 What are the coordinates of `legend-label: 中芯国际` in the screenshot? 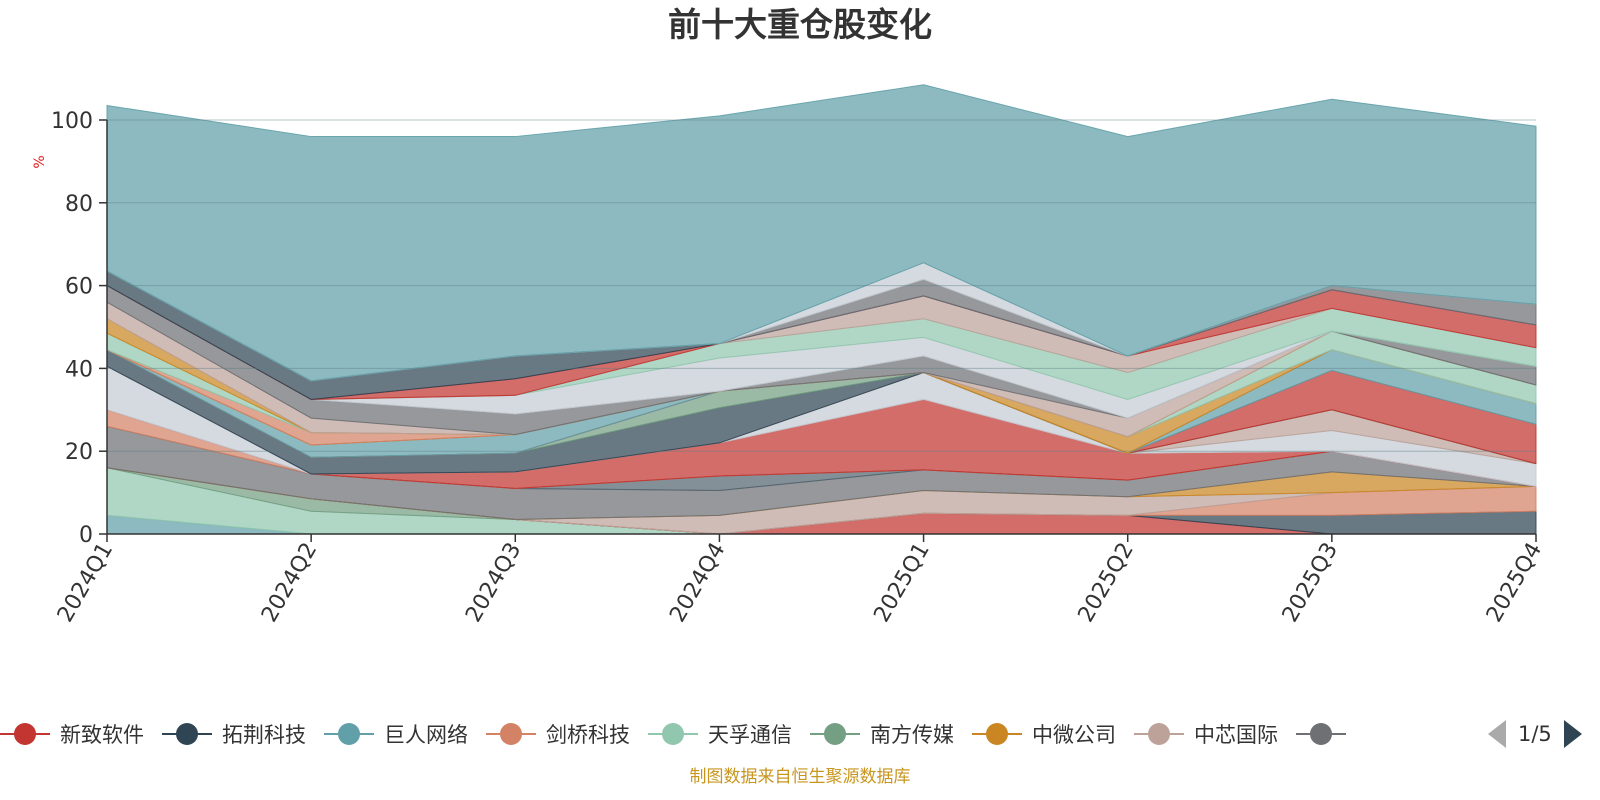 It's located at (1236, 735).